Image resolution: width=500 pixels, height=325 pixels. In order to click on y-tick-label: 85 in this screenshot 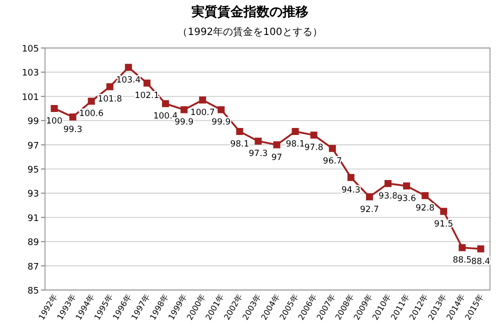, I will do `click(33, 291)`.